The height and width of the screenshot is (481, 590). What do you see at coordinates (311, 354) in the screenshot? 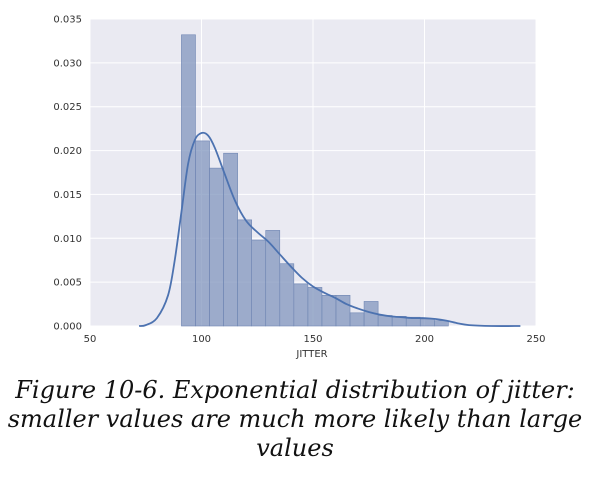
I see `x-axis-label: JITTER` at bounding box center [311, 354].